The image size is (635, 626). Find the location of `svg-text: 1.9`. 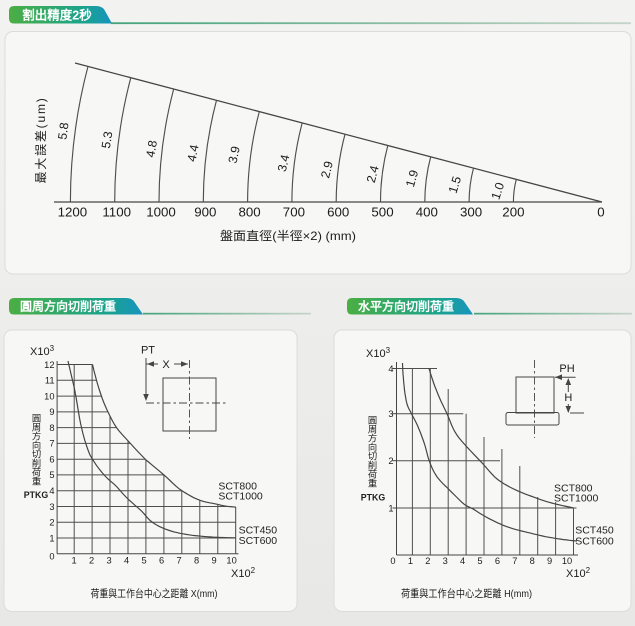

svg-text: 1.9 is located at coordinates (412, 178).